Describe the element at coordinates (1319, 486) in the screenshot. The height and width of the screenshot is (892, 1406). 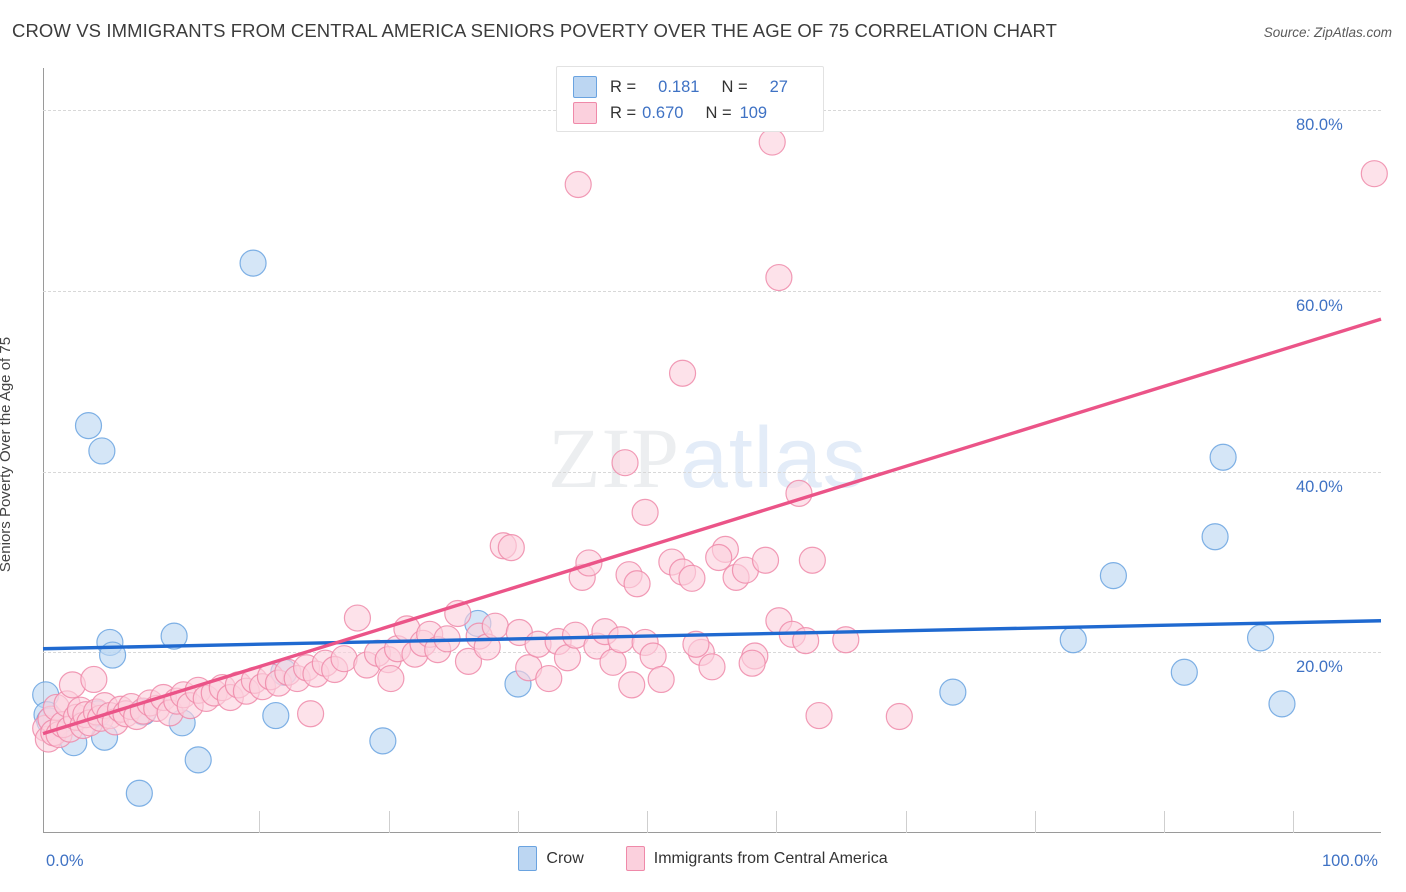
I see `y-axis-tick-label: 40.0%` at that location.